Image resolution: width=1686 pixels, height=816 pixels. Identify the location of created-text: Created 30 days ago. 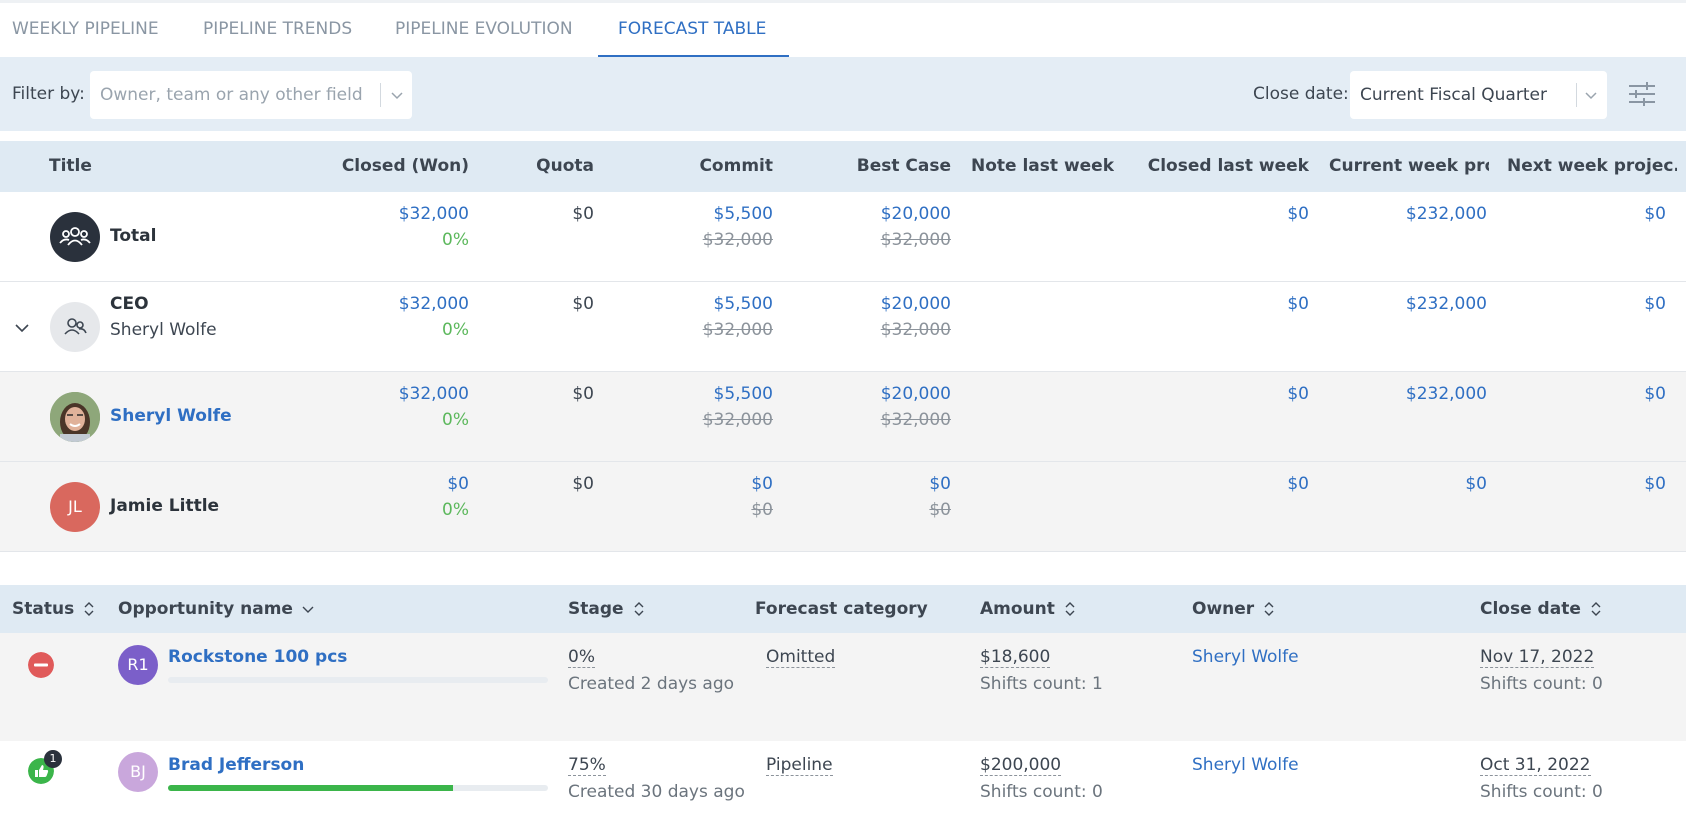
(656, 792).